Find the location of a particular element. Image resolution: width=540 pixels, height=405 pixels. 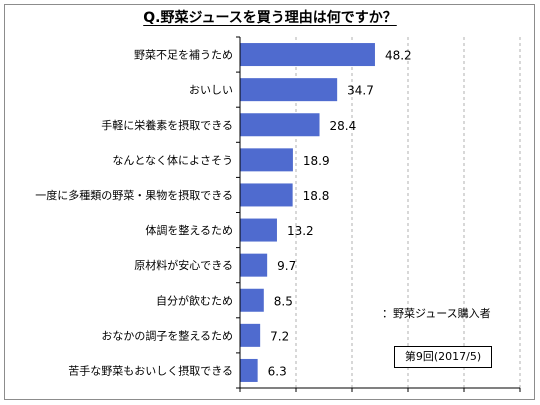

survey-badge: 第9回(2017/5) is located at coordinates (443, 357).